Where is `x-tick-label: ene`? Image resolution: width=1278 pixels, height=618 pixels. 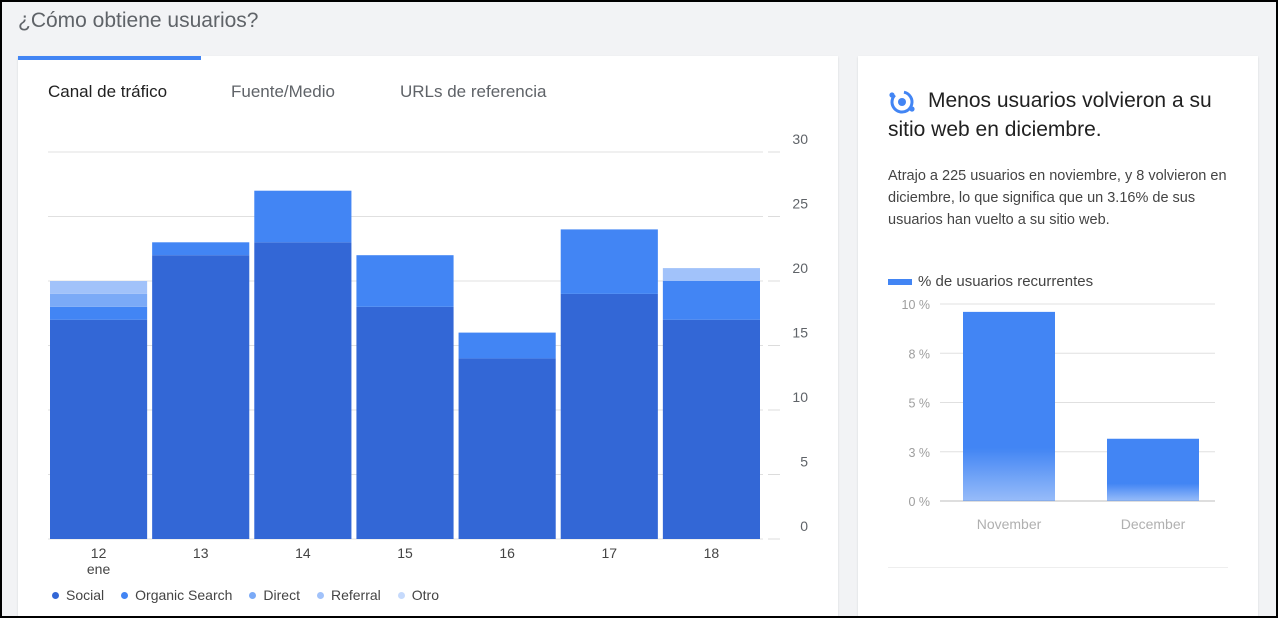 x-tick-label: ene is located at coordinates (99, 569).